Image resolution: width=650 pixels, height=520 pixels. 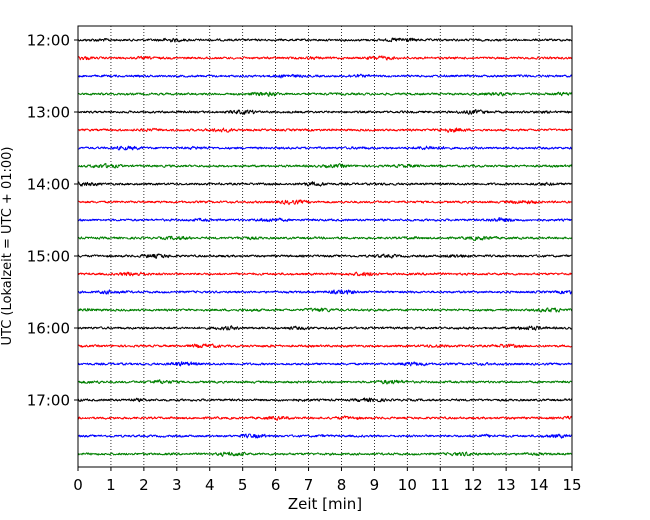 What do you see at coordinates (48, 329) in the screenshot?
I see `y-tick-label-16:00: 16:00` at bounding box center [48, 329].